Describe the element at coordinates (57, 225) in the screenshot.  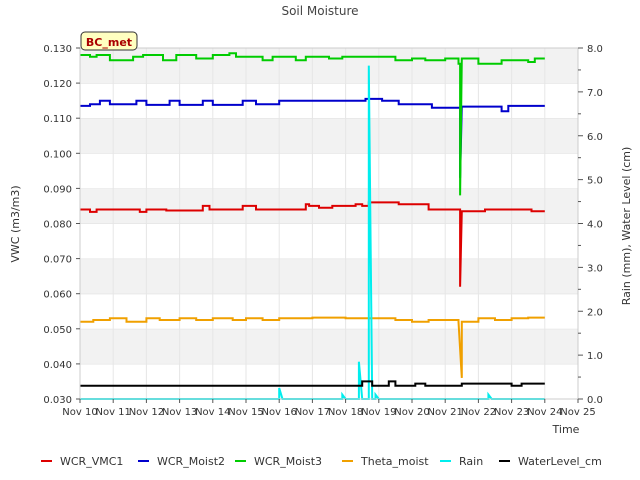
I see `y-tick-label: 0.080` at that location.